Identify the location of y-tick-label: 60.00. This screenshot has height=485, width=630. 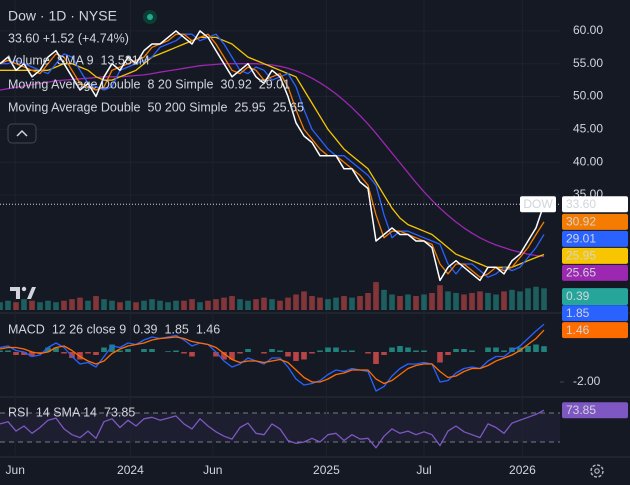
(588, 30).